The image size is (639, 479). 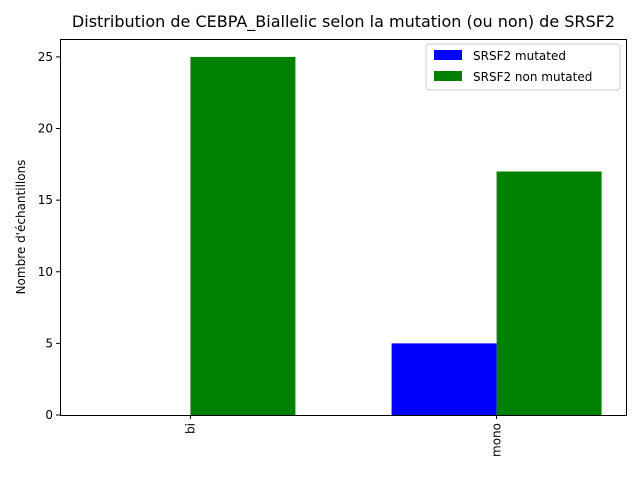 What do you see at coordinates (343, 436) in the screenshot?
I see `x-axis: bi mono` at bounding box center [343, 436].